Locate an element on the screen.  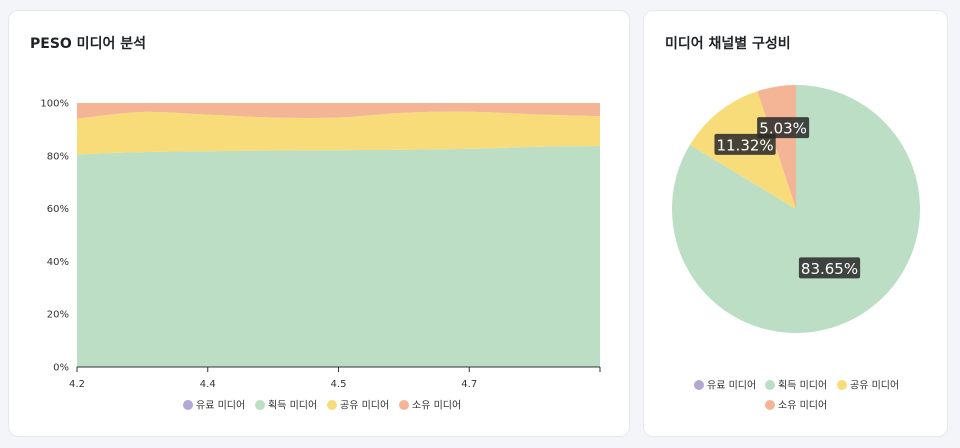
x-tick-label: 4.7 is located at coordinates (469, 384).